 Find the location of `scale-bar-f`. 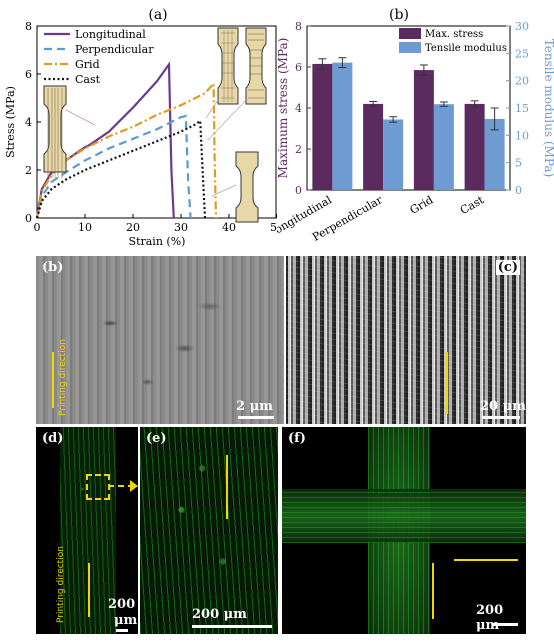

scale-bar-f is located at coordinates (505, 624).